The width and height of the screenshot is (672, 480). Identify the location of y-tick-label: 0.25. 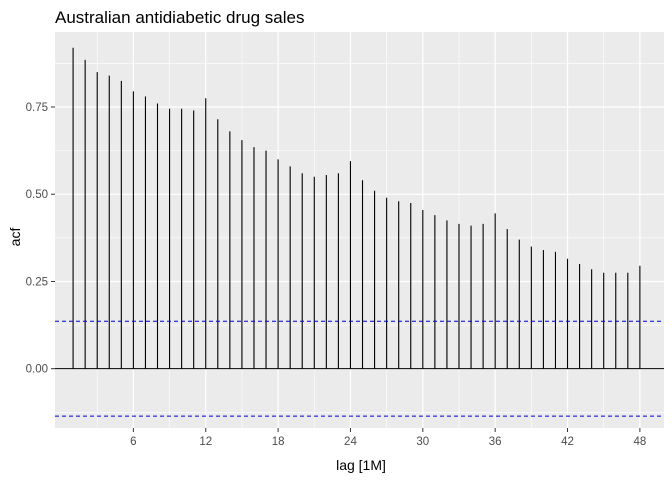
(37, 282).